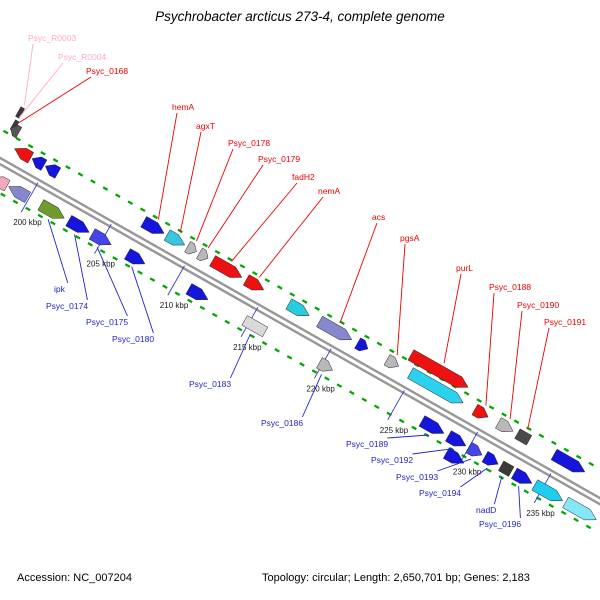 The image size is (600, 600). I want to click on gene-label-pgsA: pgsA, so click(410, 238).